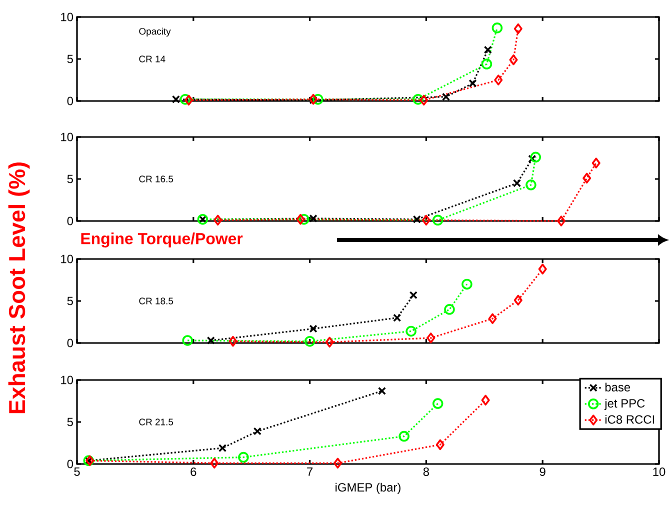  What do you see at coordinates (193, 472) in the screenshot?
I see `x-tick-label: 6` at bounding box center [193, 472].